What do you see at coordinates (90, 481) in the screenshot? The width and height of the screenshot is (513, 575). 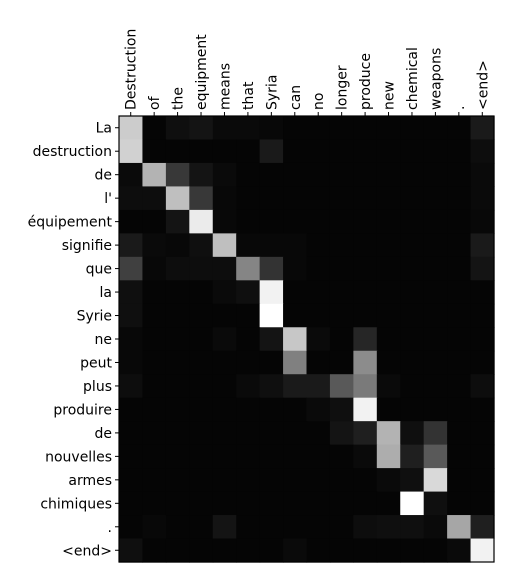 I see `y-tick-label-armes: armes` at bounding box center [90, 481].